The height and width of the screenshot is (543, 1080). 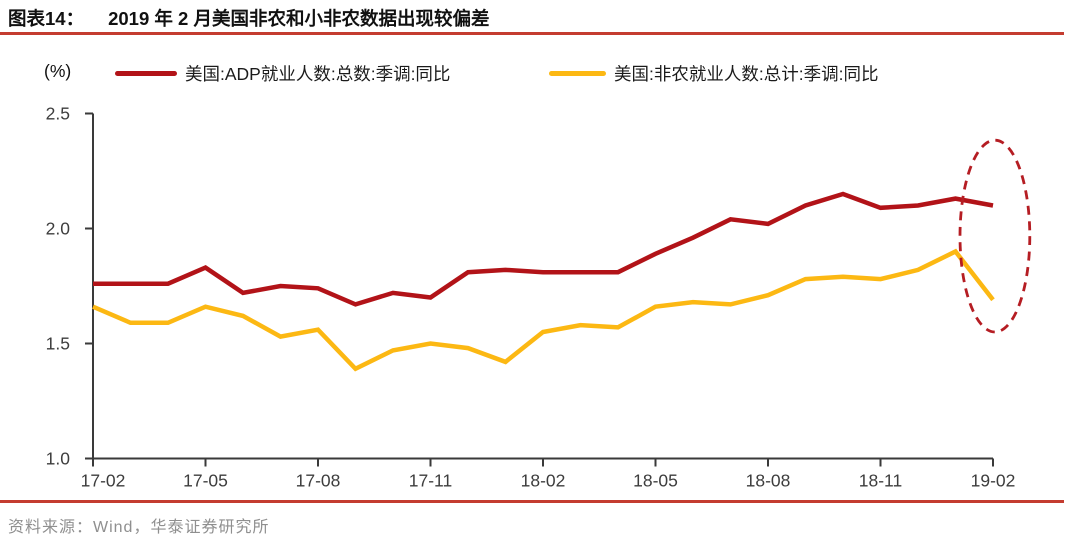 What do you see at coordinates (58, 114) in the screenshot?
I see `y-tick-label: 2.5` at bounding box center [58, 114].